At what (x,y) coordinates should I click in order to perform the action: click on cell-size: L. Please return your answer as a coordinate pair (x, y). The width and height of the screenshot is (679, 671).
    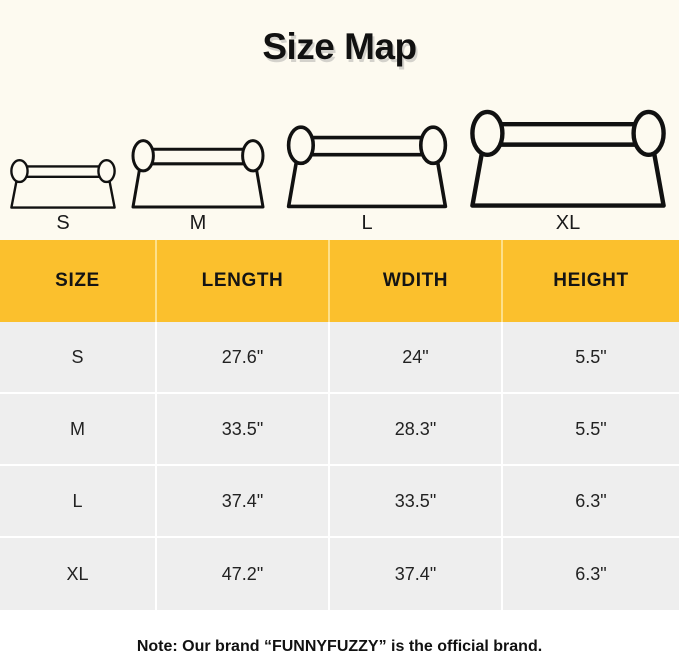
    Looking at the image, I should click on (78, 502).